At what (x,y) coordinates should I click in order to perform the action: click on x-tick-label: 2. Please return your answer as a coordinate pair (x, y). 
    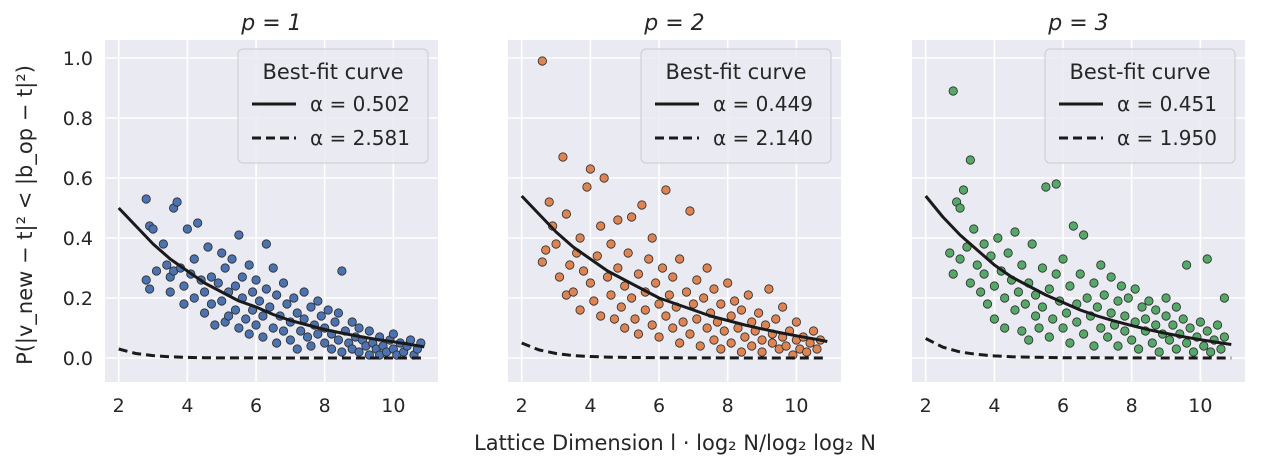
    Looking at the image, I should click on (522, 406).